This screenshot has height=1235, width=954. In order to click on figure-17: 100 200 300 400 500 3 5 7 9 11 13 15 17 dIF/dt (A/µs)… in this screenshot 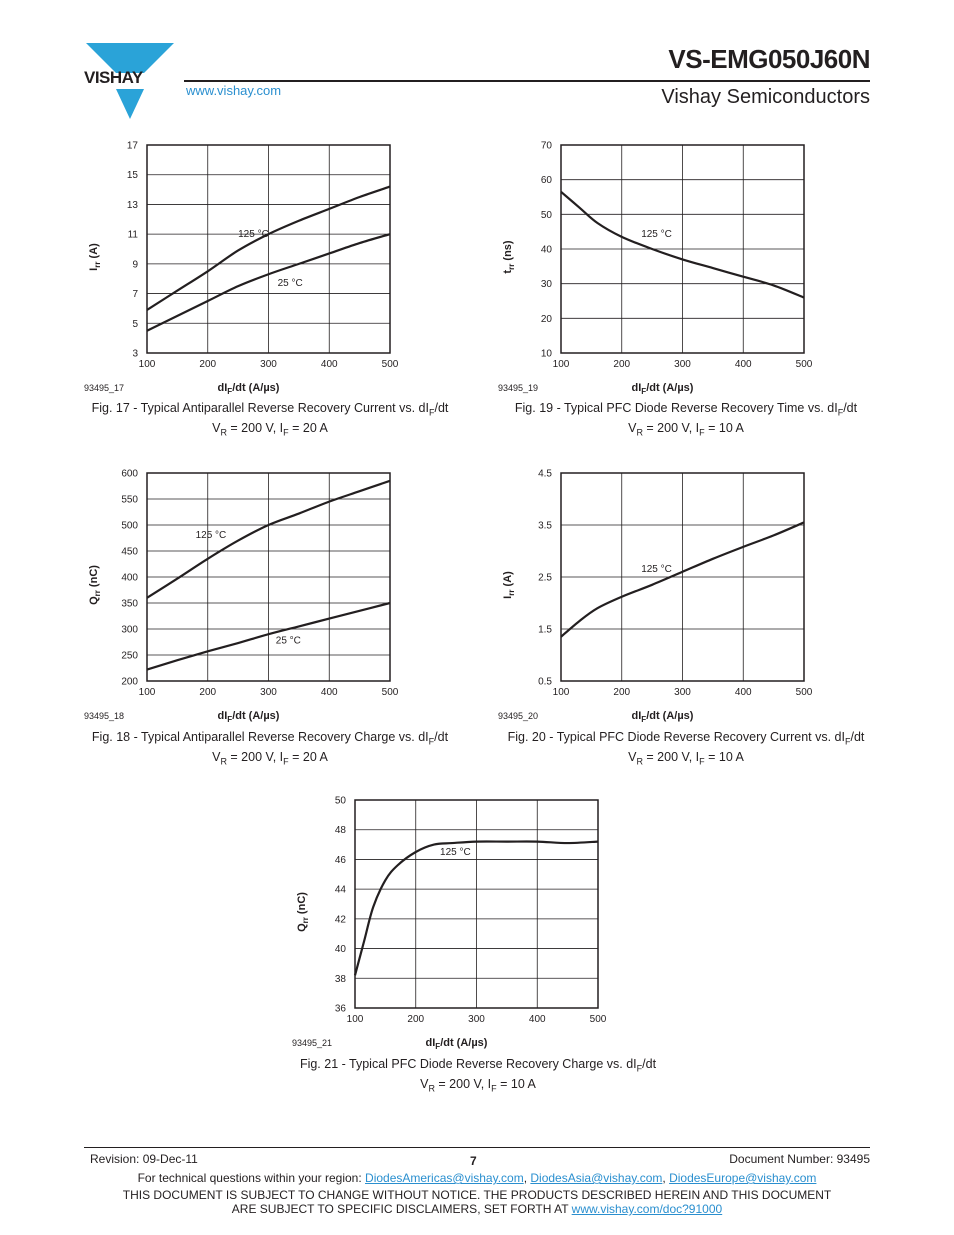, I will do `click(274, 271)`.